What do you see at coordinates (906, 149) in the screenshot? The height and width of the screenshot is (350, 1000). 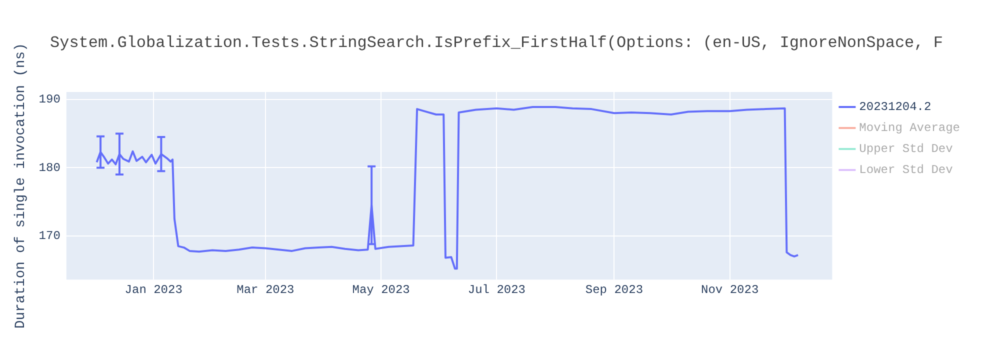 I see `legend-label: Upper Std Dev` at bounding box center [906, 149].